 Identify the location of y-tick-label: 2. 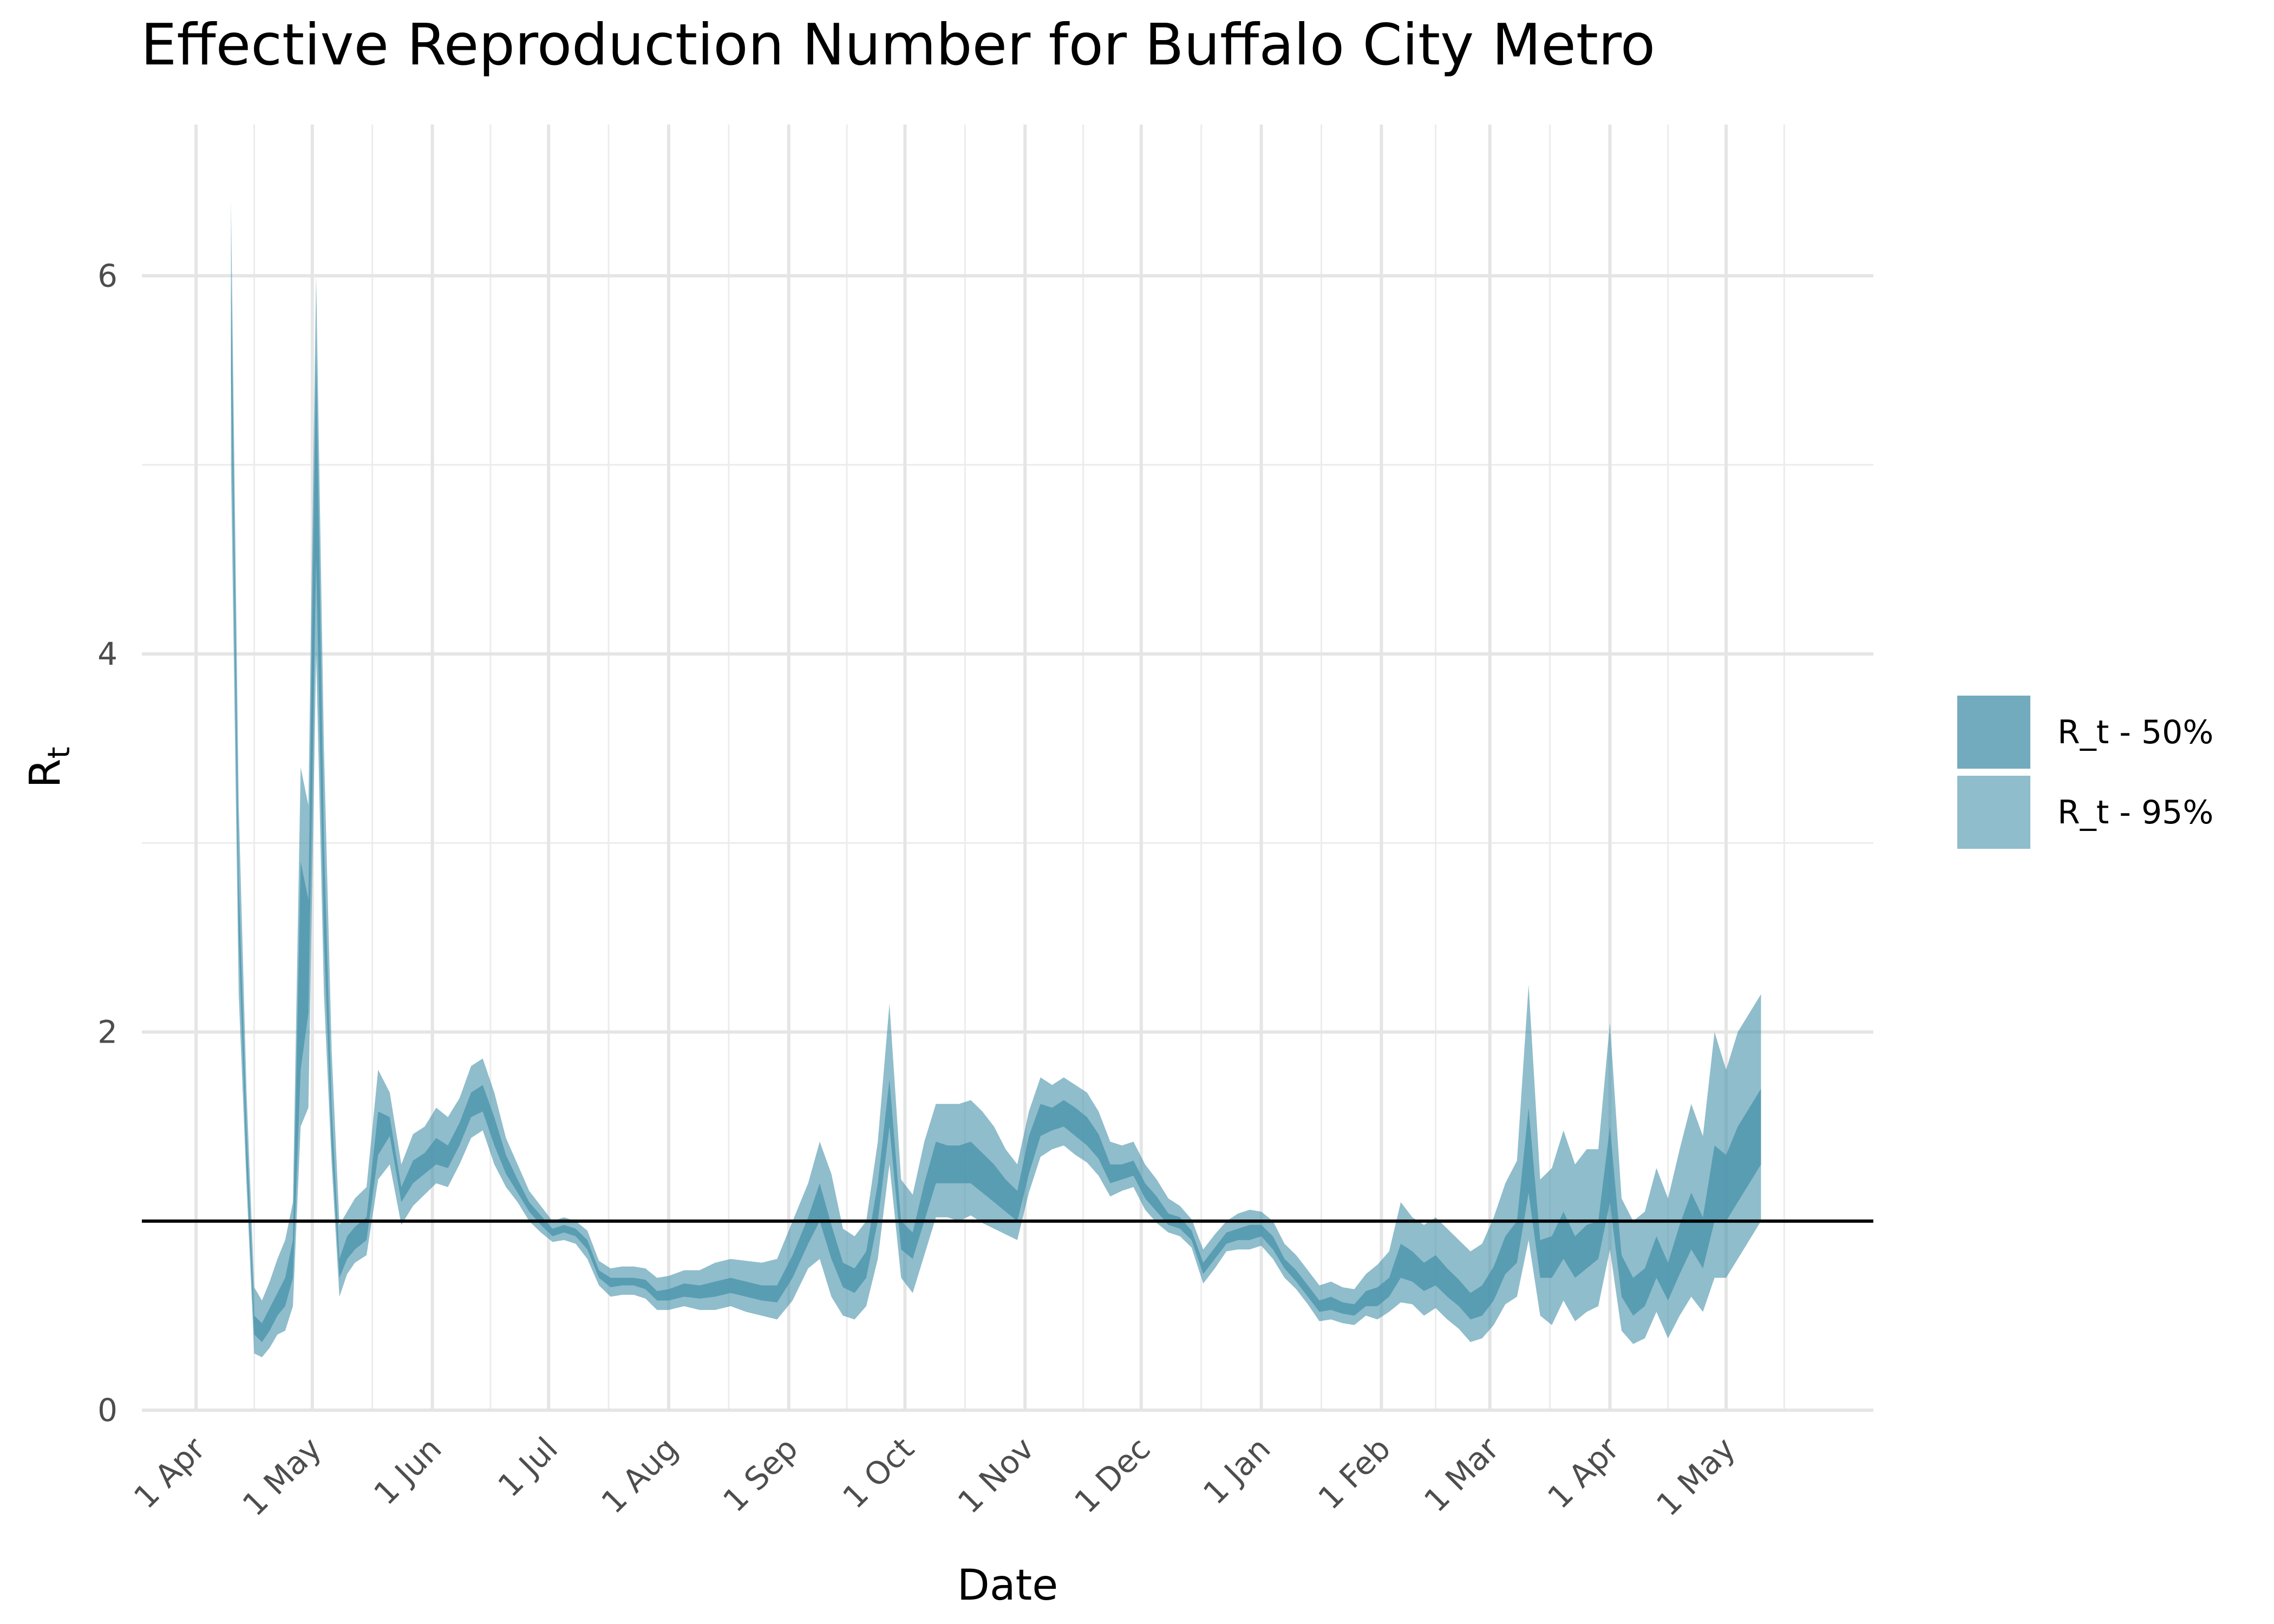
(107, 1031).